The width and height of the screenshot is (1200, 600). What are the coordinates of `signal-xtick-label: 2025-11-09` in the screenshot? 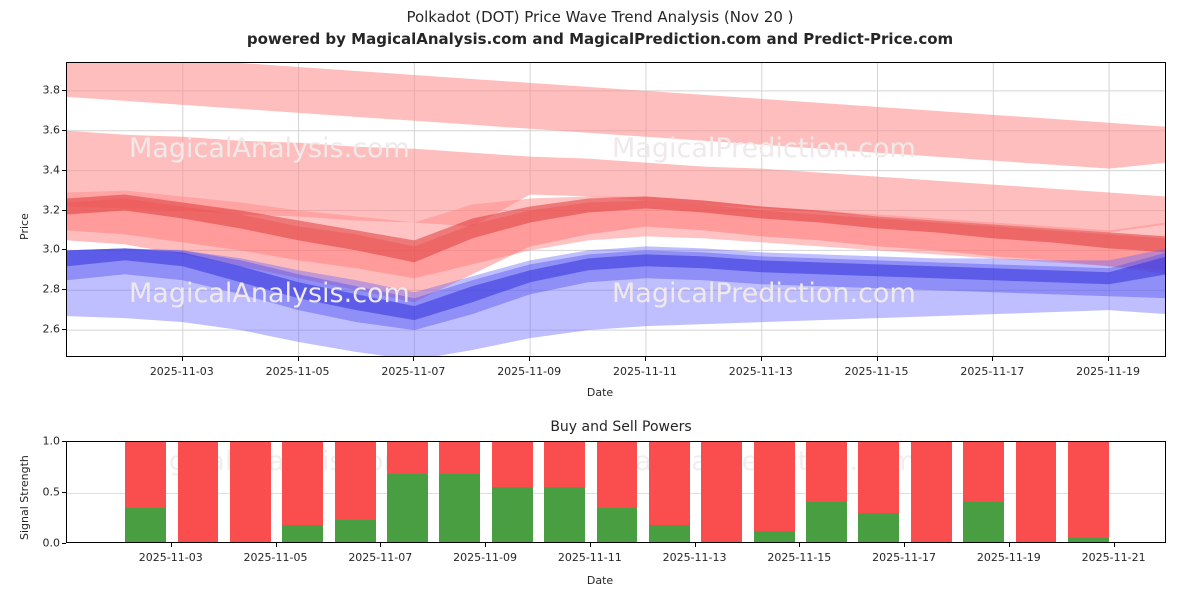 It's located at (485, 557).